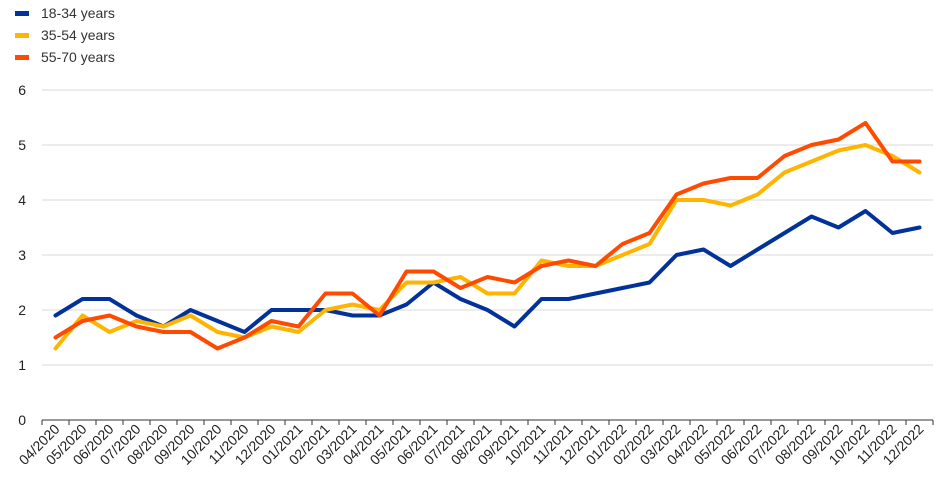  I want to click on chart-legend: 18-34 years 35-54 years 55-70 years, so click(65, 35).